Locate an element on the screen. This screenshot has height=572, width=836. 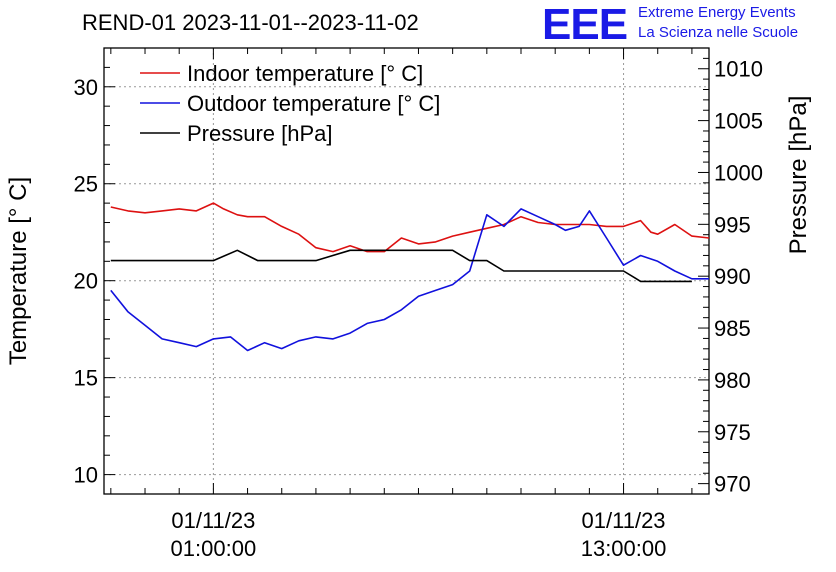
y2-tick-label: 1010 is located at coordinates (738, 69).